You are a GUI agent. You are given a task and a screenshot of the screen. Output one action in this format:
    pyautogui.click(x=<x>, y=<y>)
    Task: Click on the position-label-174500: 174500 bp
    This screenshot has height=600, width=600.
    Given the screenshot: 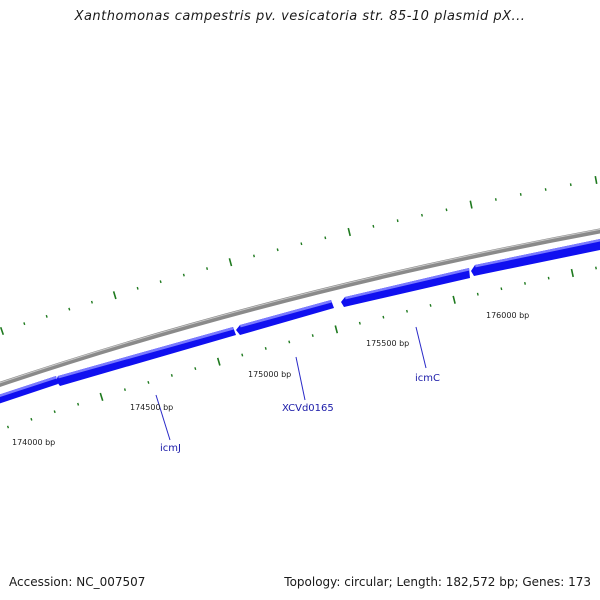 What is the action you would take?
    pyautogui.click(x=151, y=407)
    